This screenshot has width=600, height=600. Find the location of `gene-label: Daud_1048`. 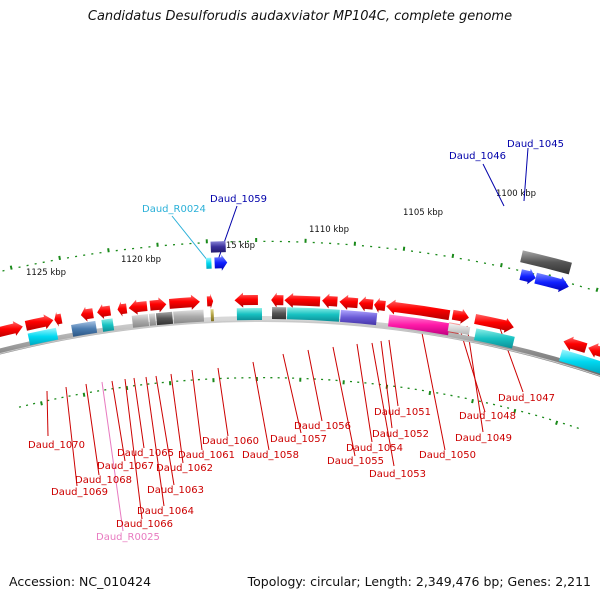

gene-label: Daud_1048 is located at coordinates (487, 416).